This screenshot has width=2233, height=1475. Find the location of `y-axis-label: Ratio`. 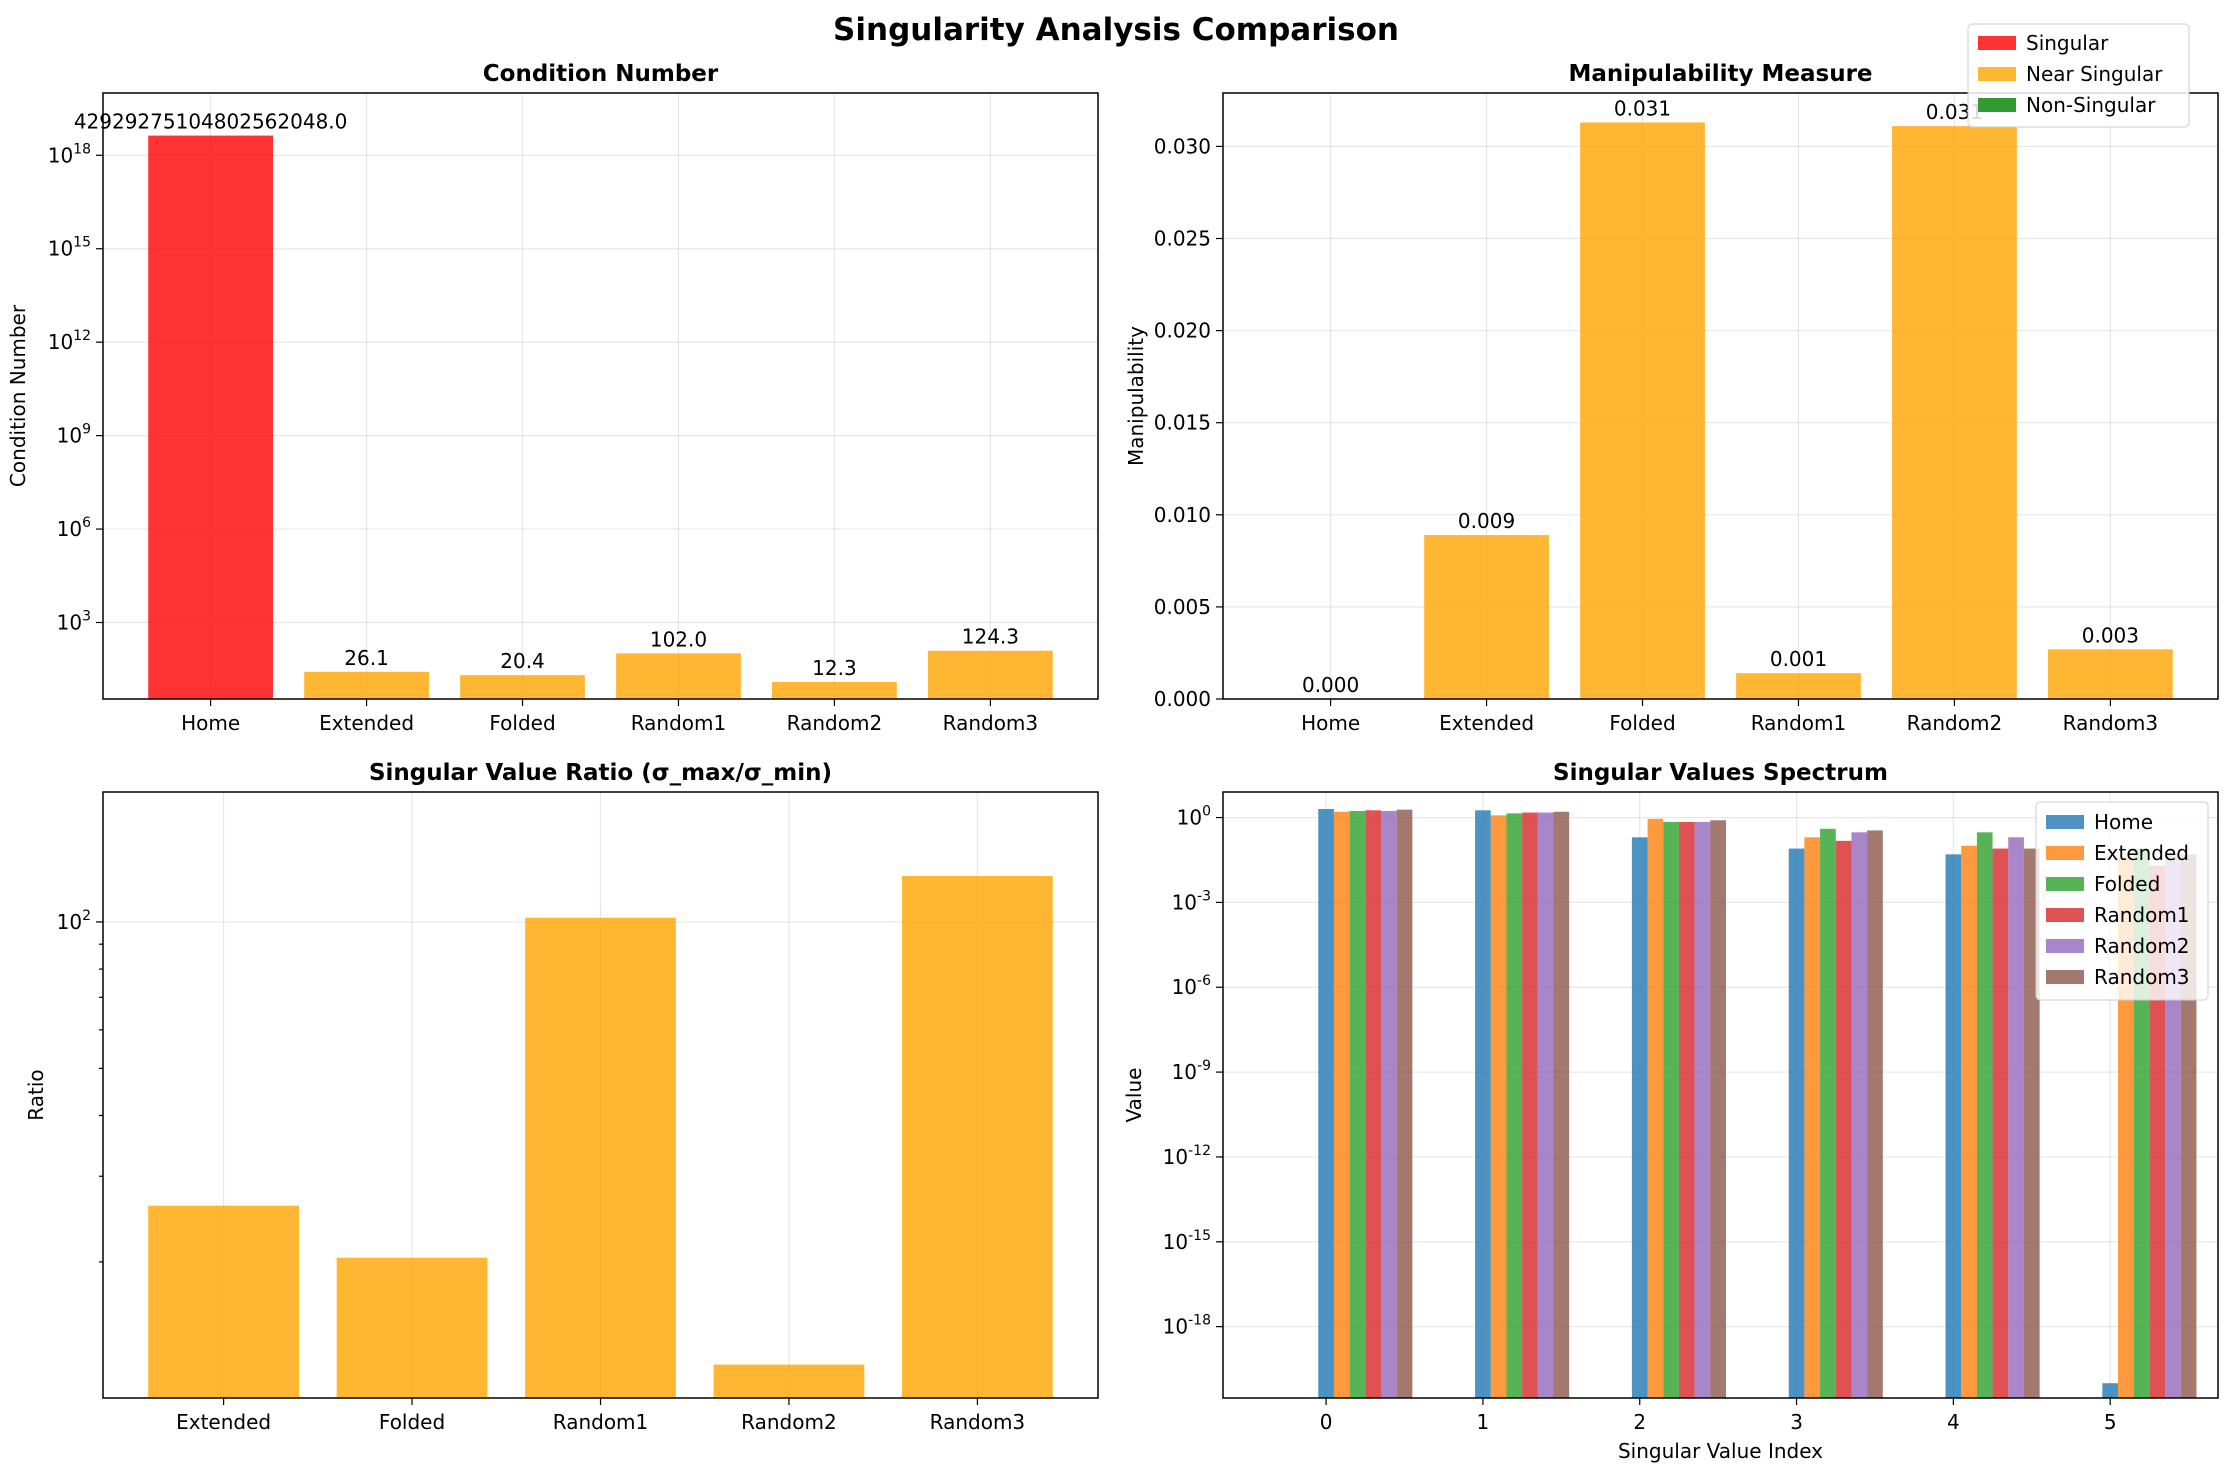

y-axis-label: Ratio is located at coordinates (36, 1094).